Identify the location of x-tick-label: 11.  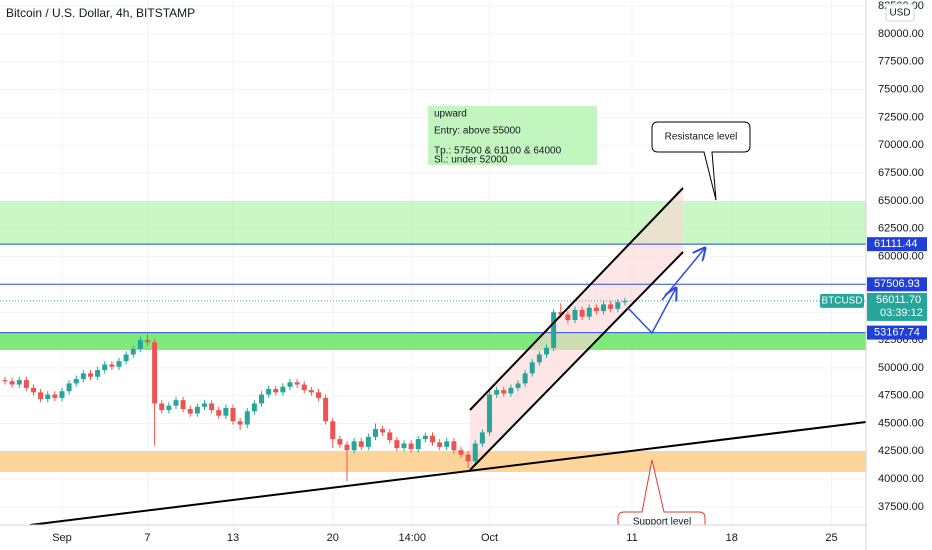
(631, 538).